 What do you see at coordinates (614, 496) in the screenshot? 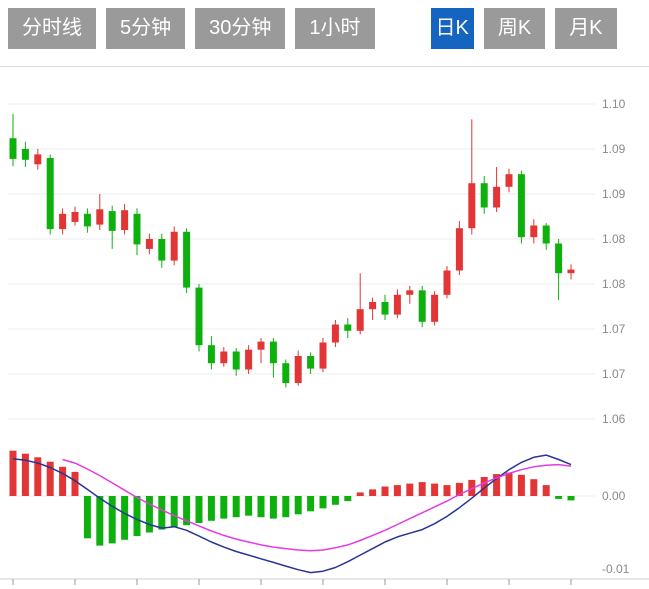
I see `svg-text: 0.00` at bounding box center [614, 496].